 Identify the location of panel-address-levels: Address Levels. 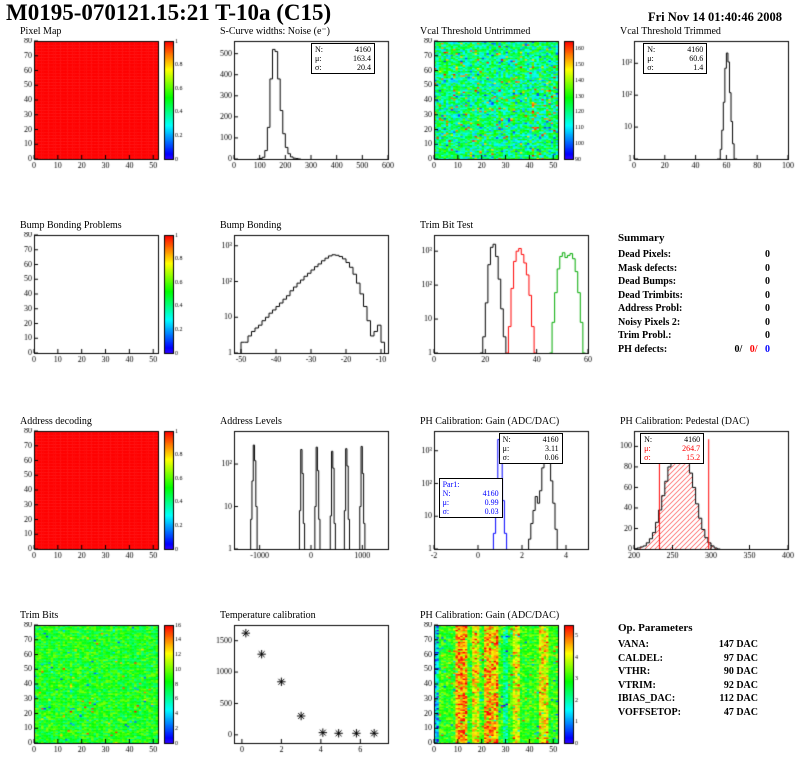
(303, 510).